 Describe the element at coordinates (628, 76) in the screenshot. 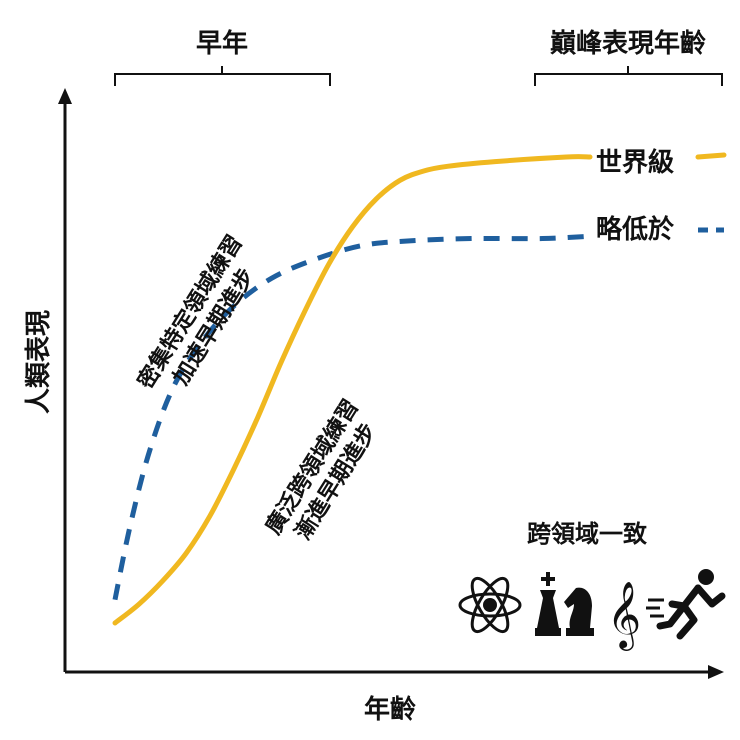

I see `bracket-peak` at that location.